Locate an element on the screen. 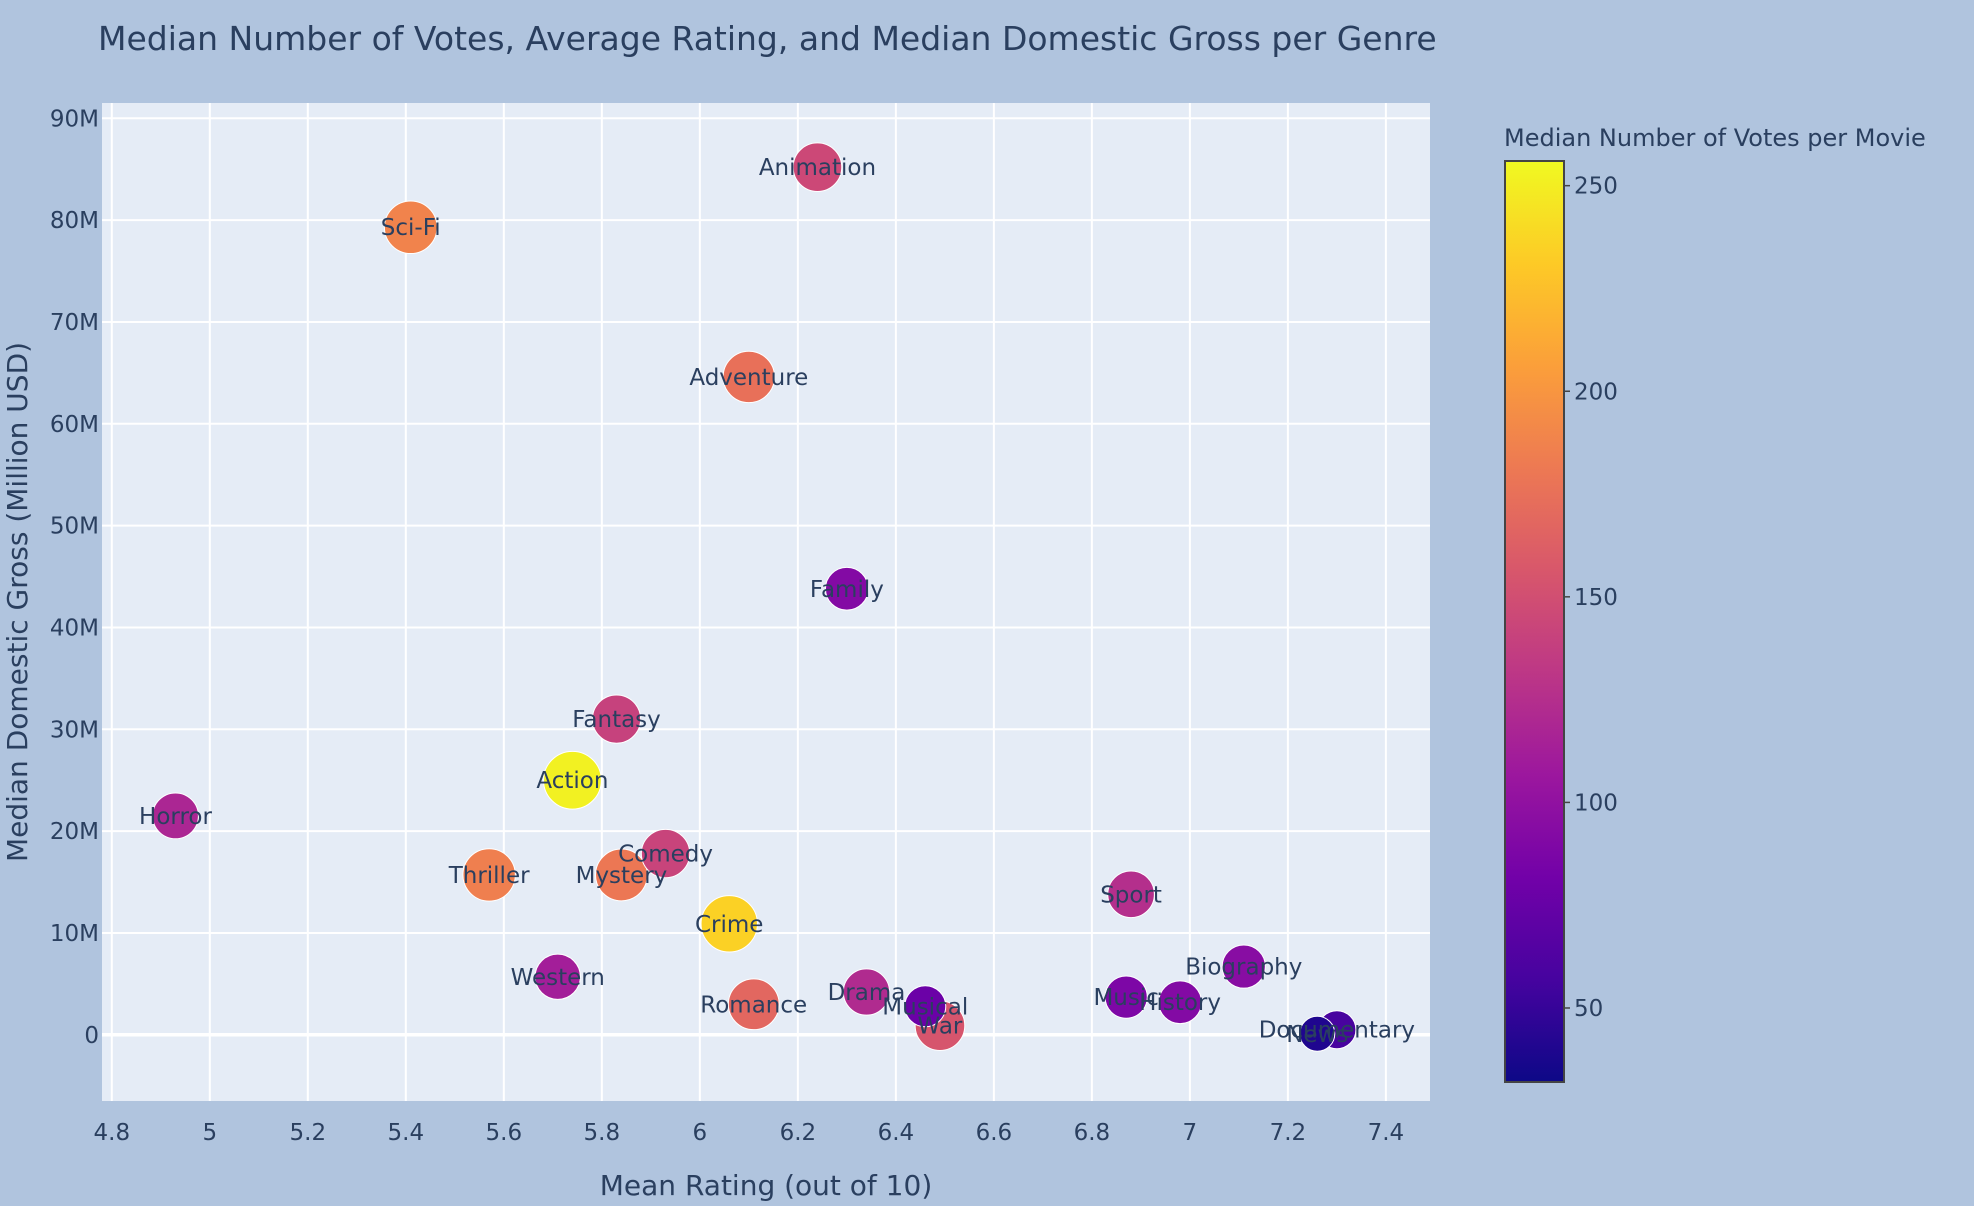 Image resolution: width=1974 pixels, height=1206 pixels. data-point-label: Music is located at coordinates (1125, 998).